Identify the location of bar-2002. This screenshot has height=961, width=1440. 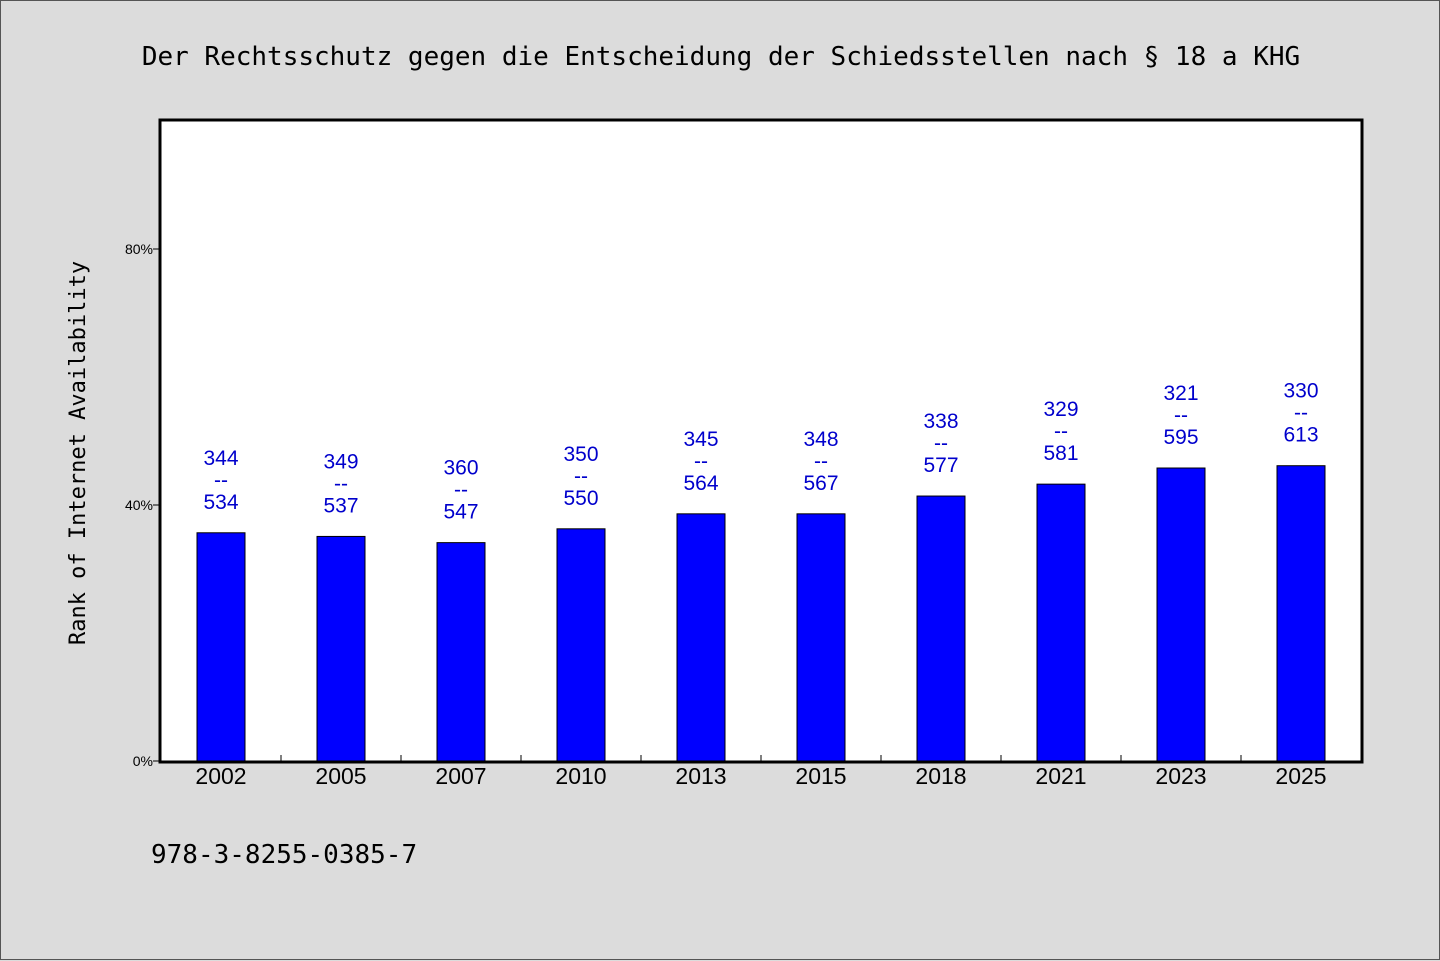
(221, 647).